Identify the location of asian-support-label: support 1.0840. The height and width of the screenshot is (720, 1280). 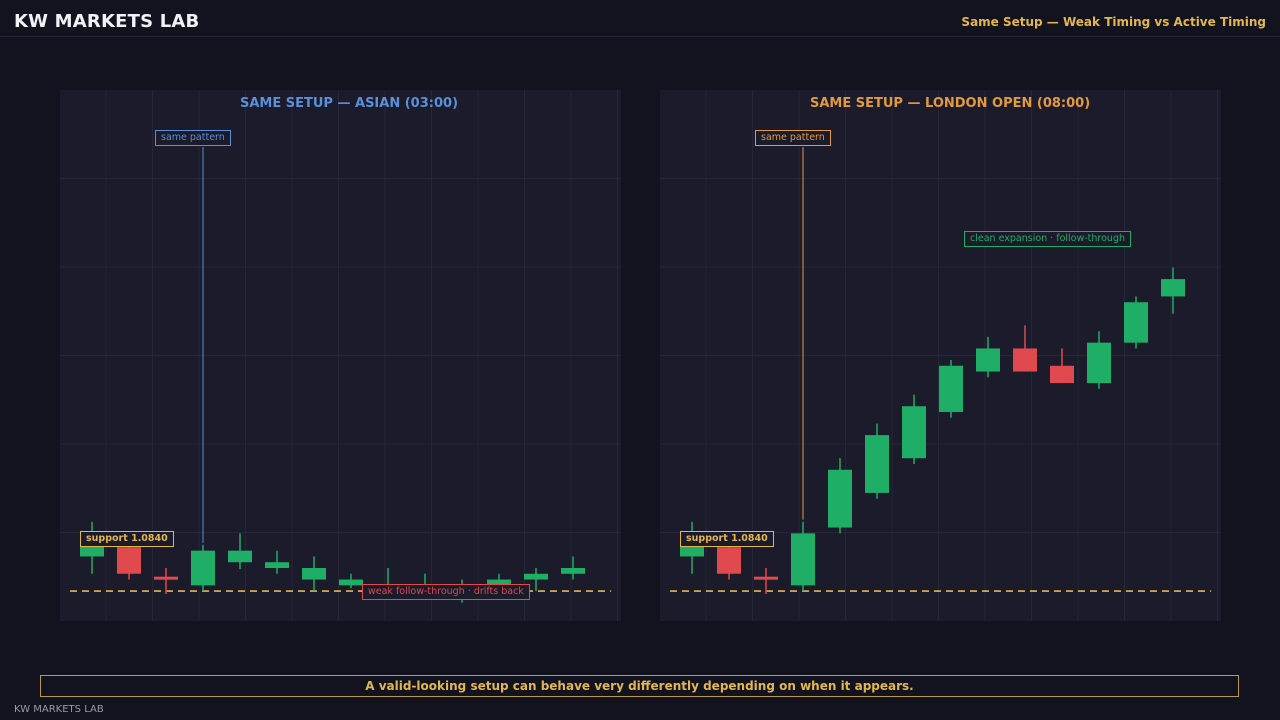
(127, 539).